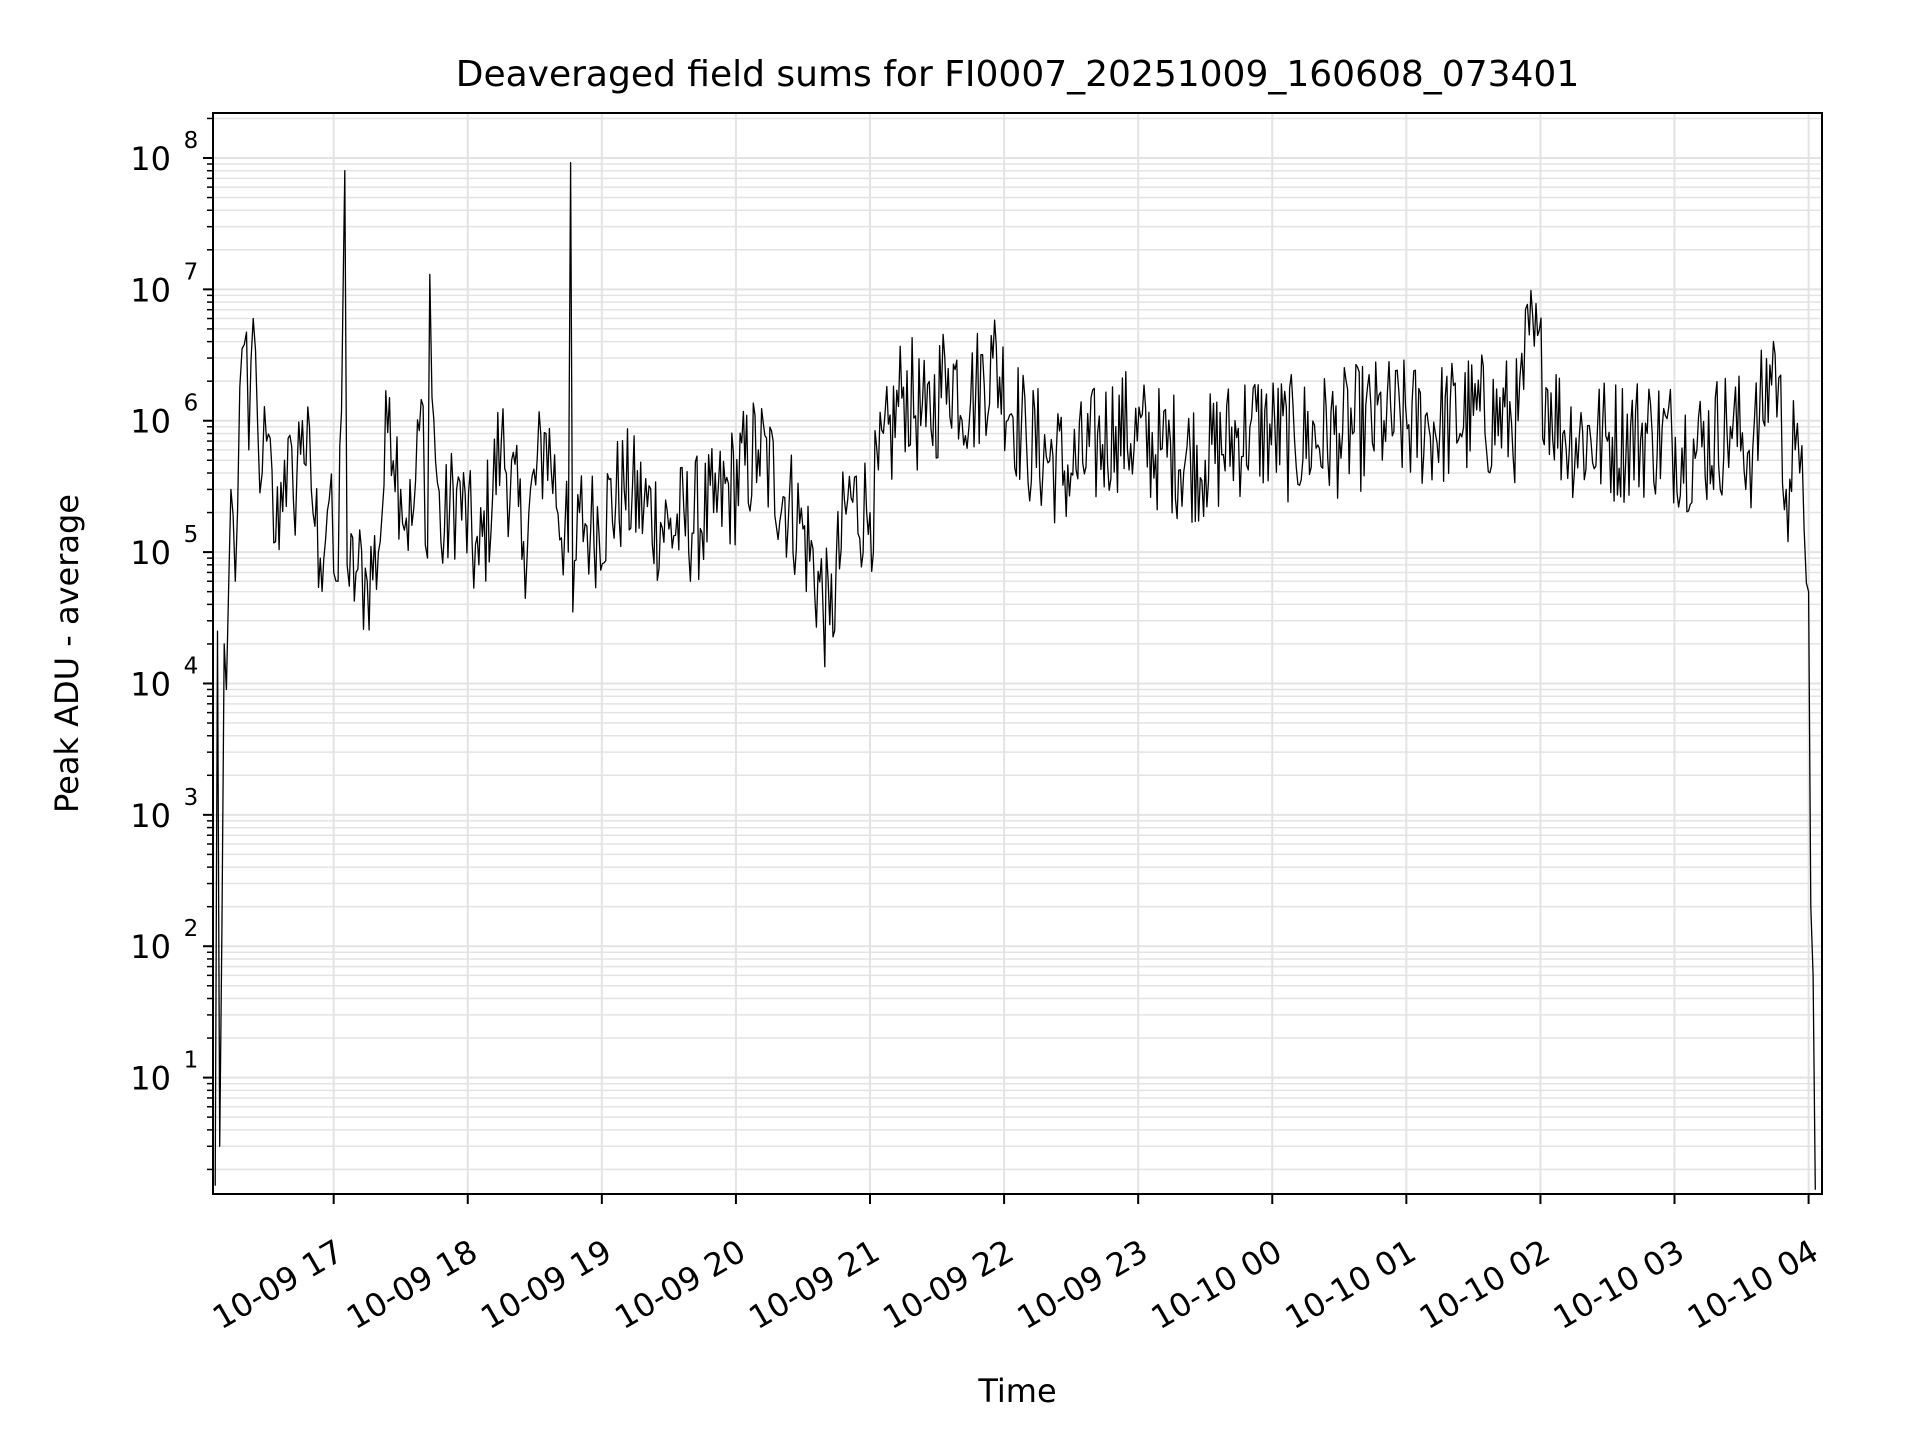  I want to click on y-tick-label-exponent: 8, so click(191, 141).